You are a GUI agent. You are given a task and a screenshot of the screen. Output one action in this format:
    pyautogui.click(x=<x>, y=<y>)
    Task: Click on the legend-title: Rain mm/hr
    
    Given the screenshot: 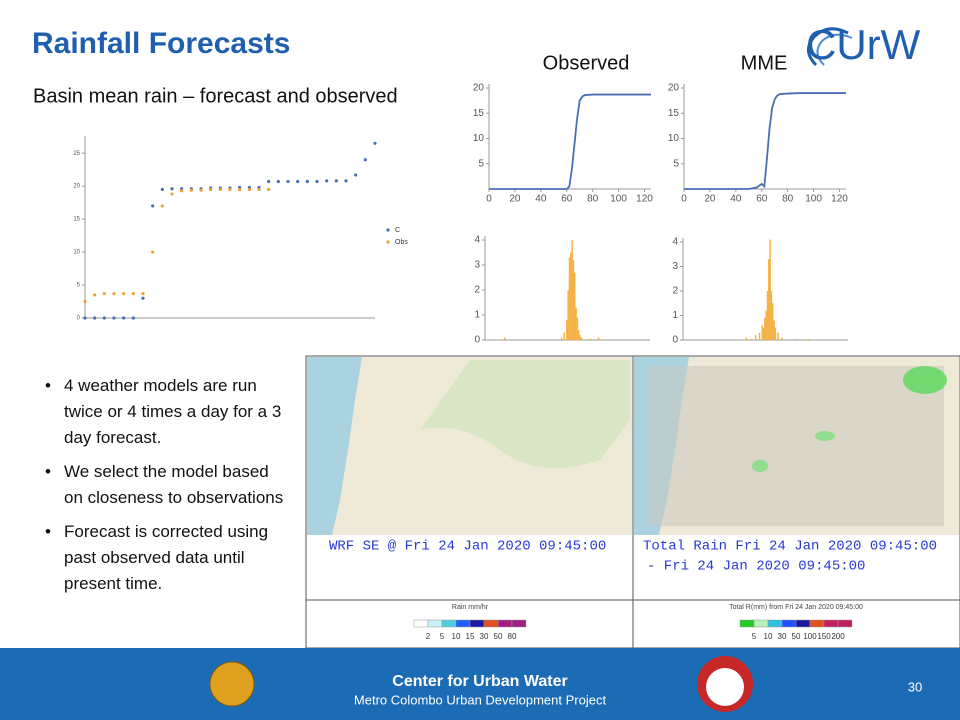 What is the action you would take?
    pyautogui.click(x=470, y=607)
    